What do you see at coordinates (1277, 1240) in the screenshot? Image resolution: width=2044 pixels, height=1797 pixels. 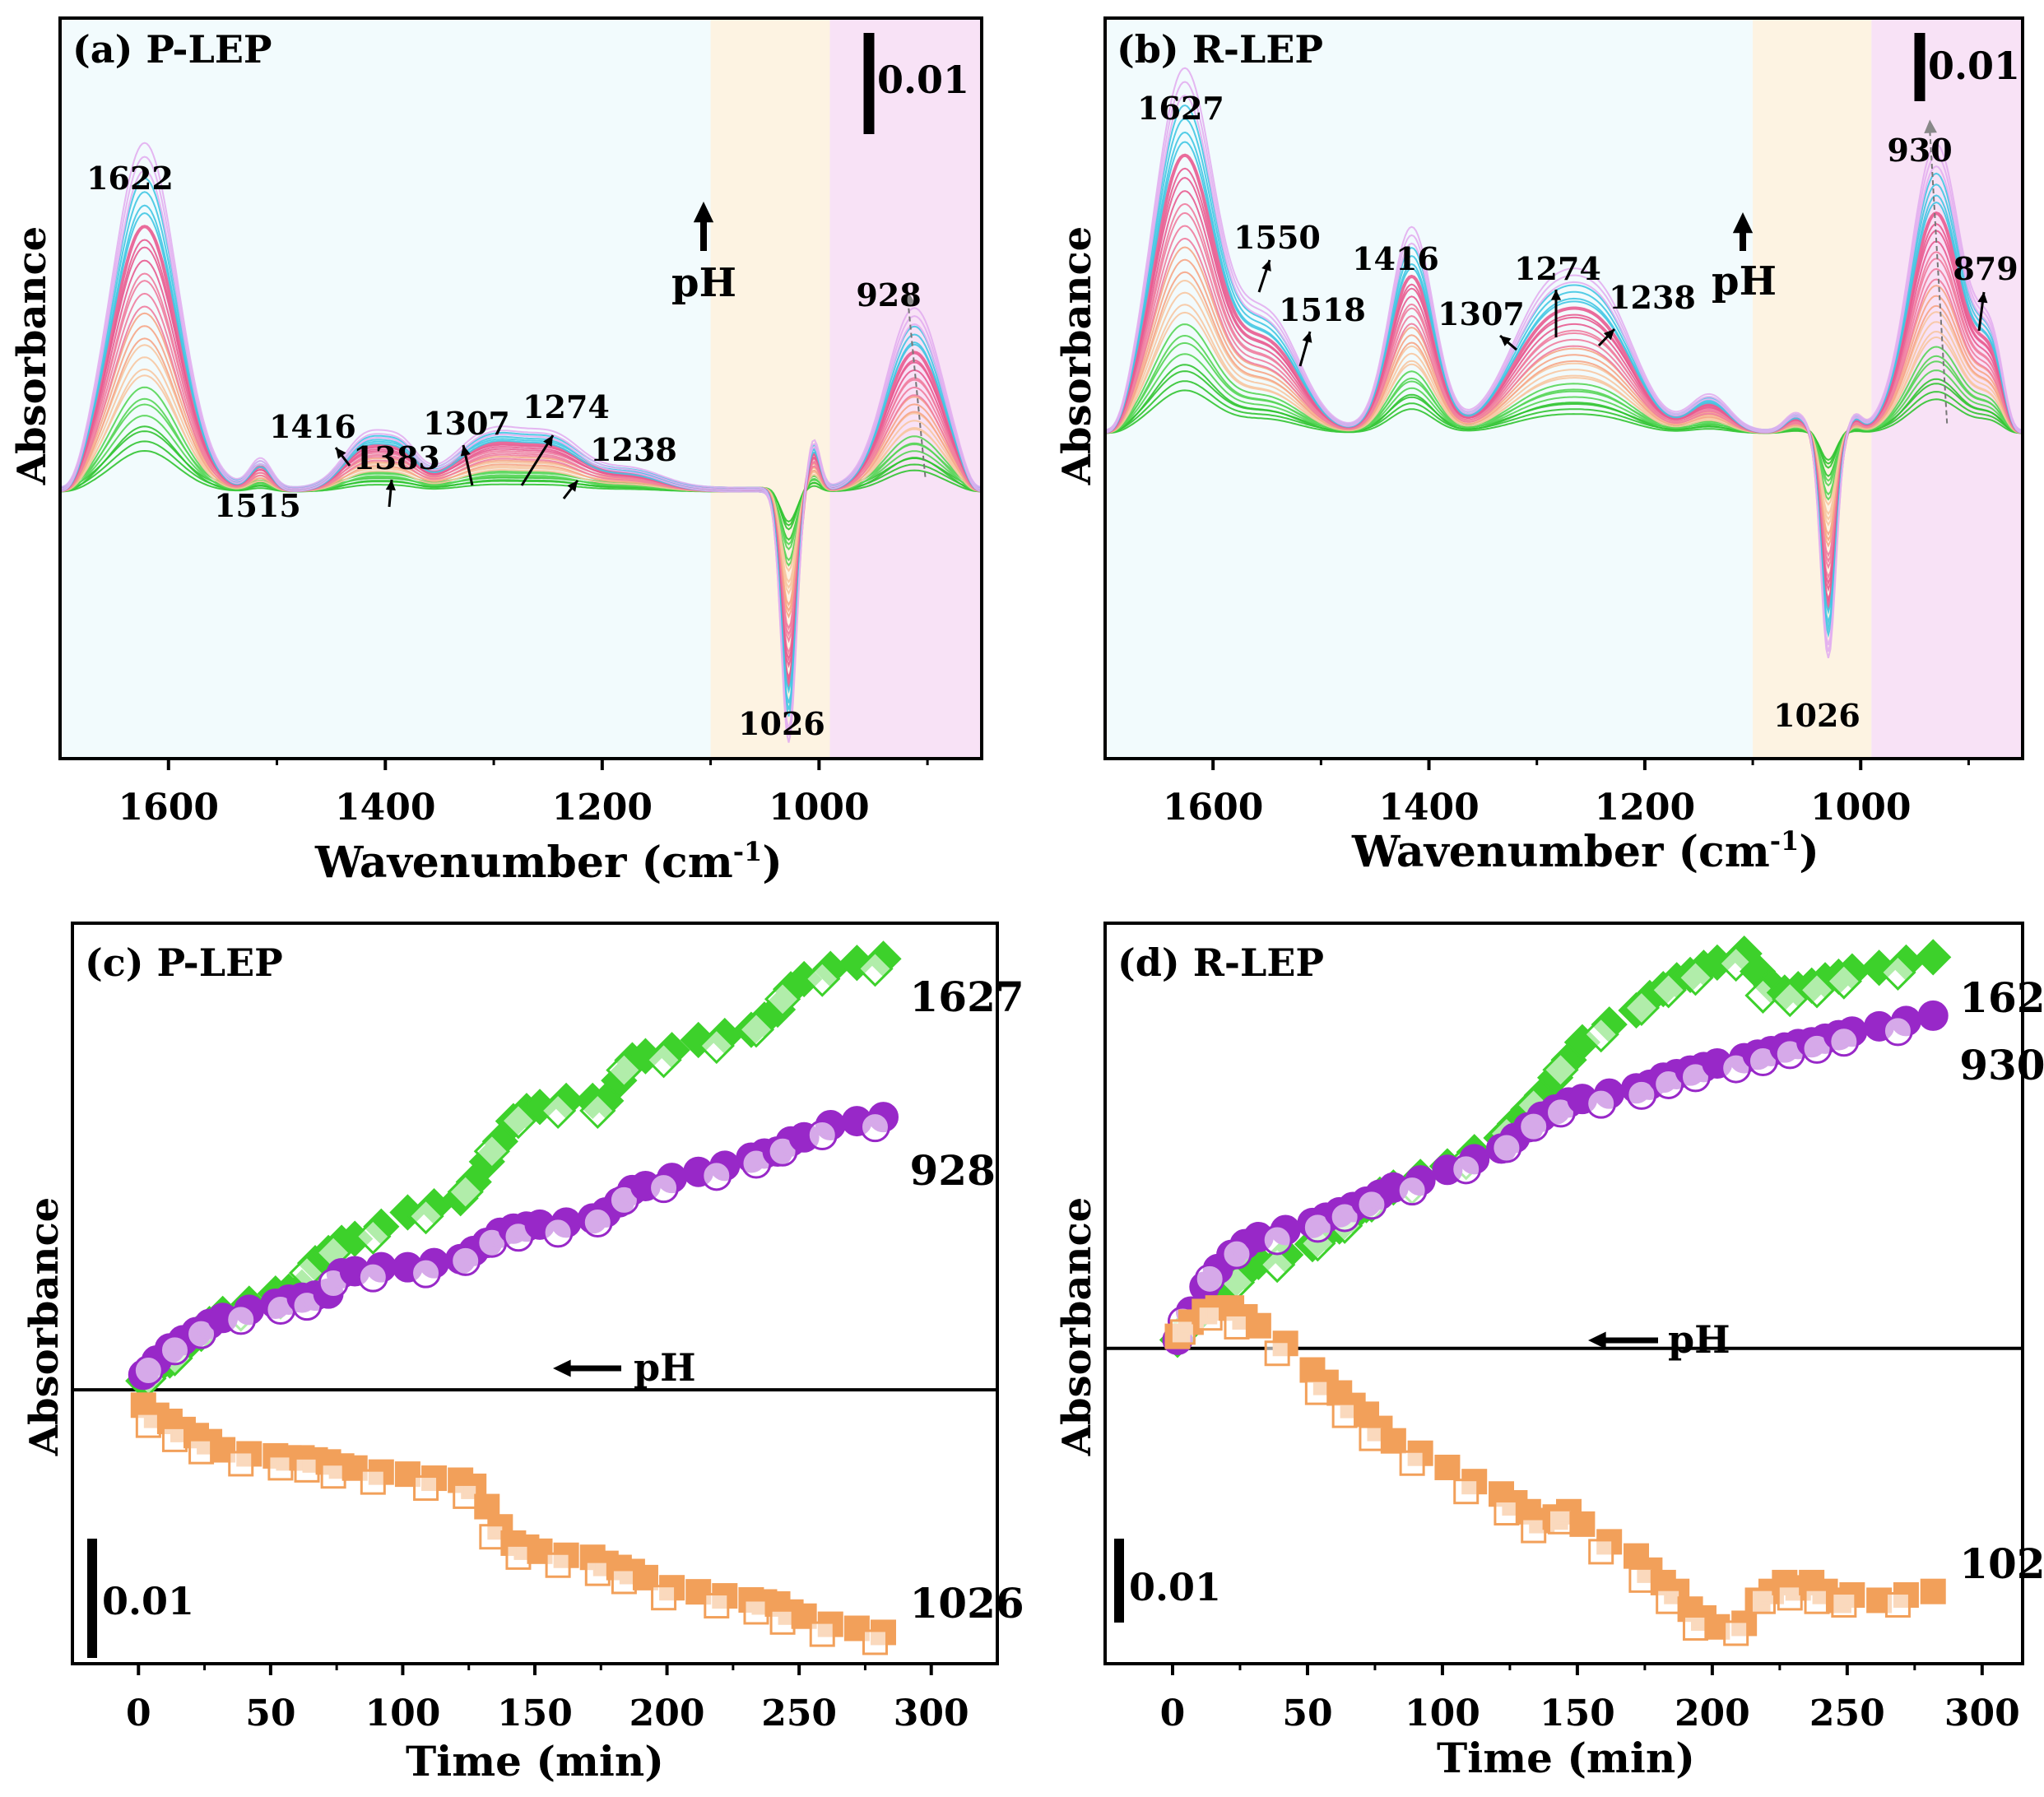 I see `data-point-930-7-open` at bounding box center [1277, 1240].